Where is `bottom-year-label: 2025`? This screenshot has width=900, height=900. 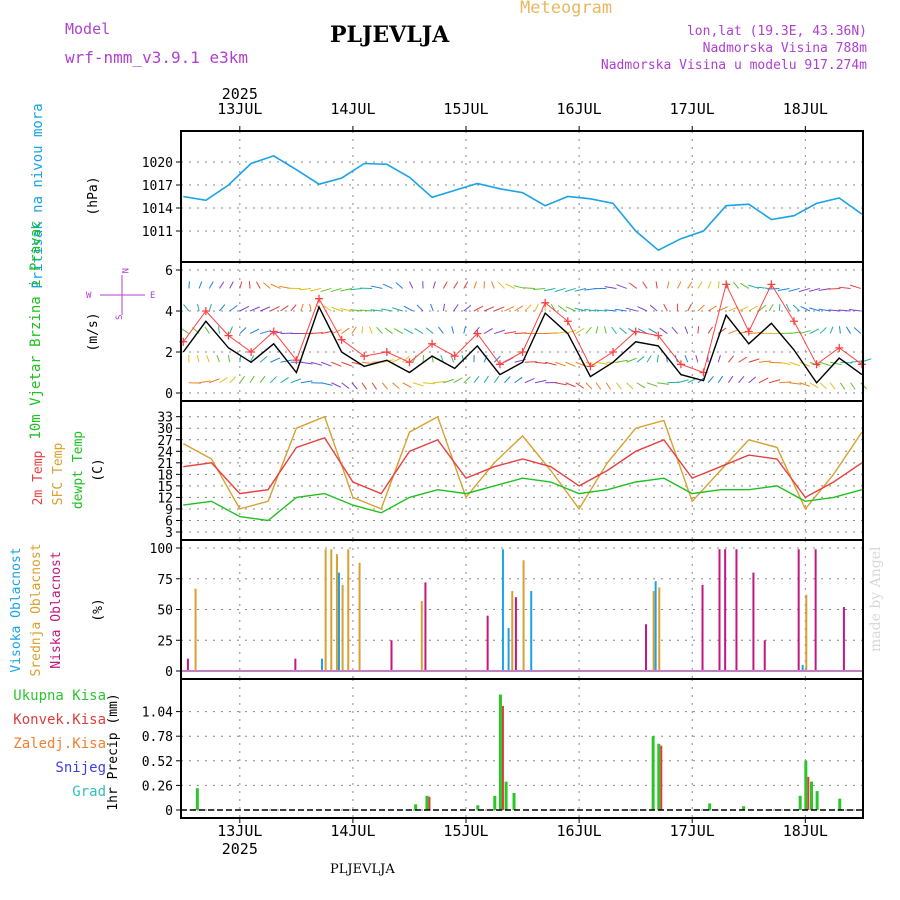
bottom-year-label: 2025 is located at coordinates (240, 849).